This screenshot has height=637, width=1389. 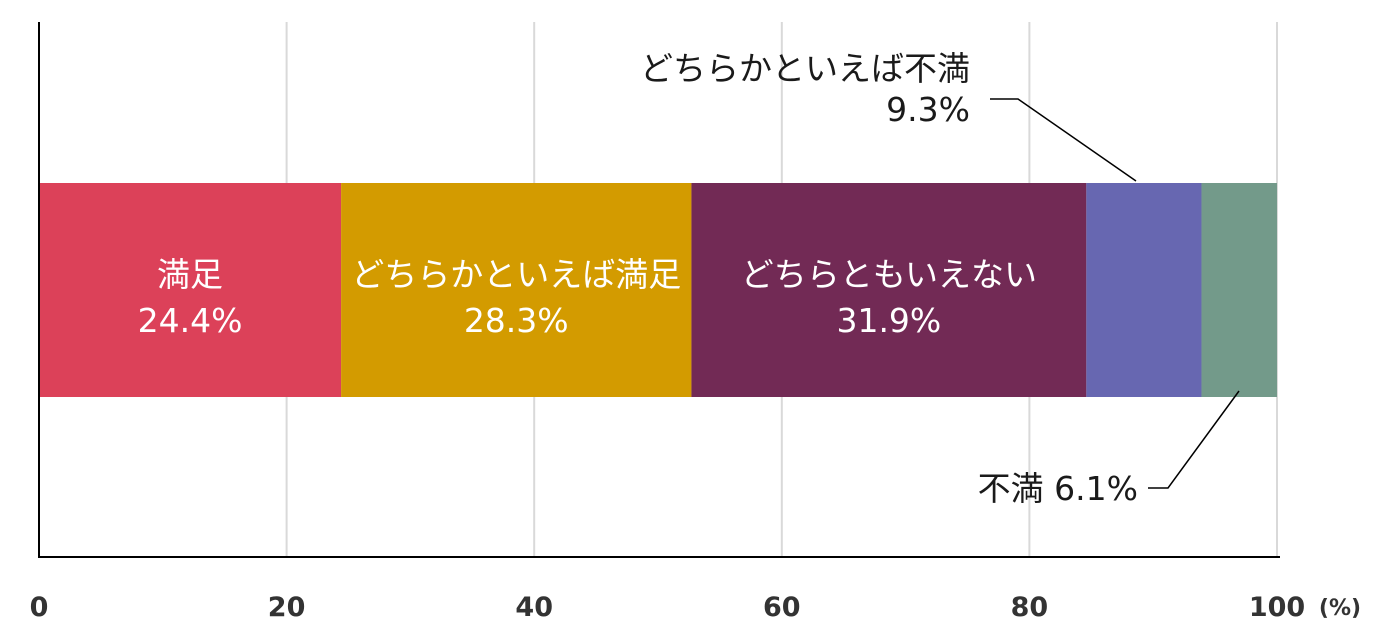 What do you see at coordinates (782, 607) in the screenshot?
I see `x-tick-label: 60` at bounding box center [782, 607].